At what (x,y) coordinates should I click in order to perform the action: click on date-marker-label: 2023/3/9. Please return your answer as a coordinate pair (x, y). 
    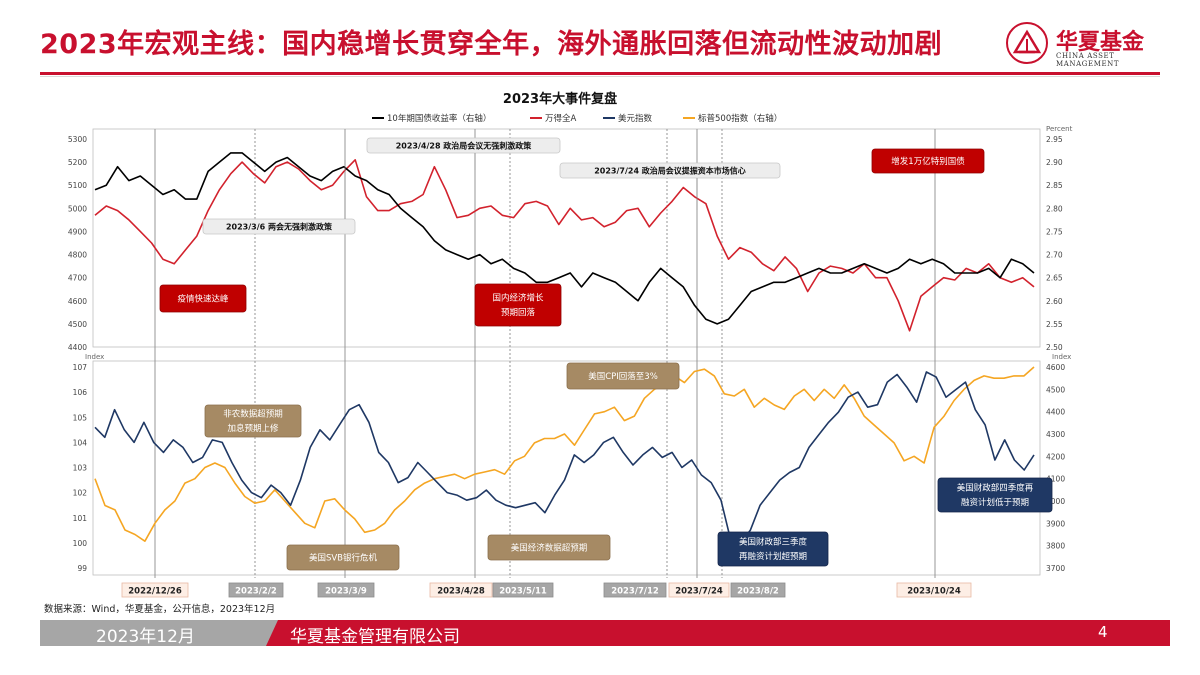
    Looking at the image, I should click on (346, 592).